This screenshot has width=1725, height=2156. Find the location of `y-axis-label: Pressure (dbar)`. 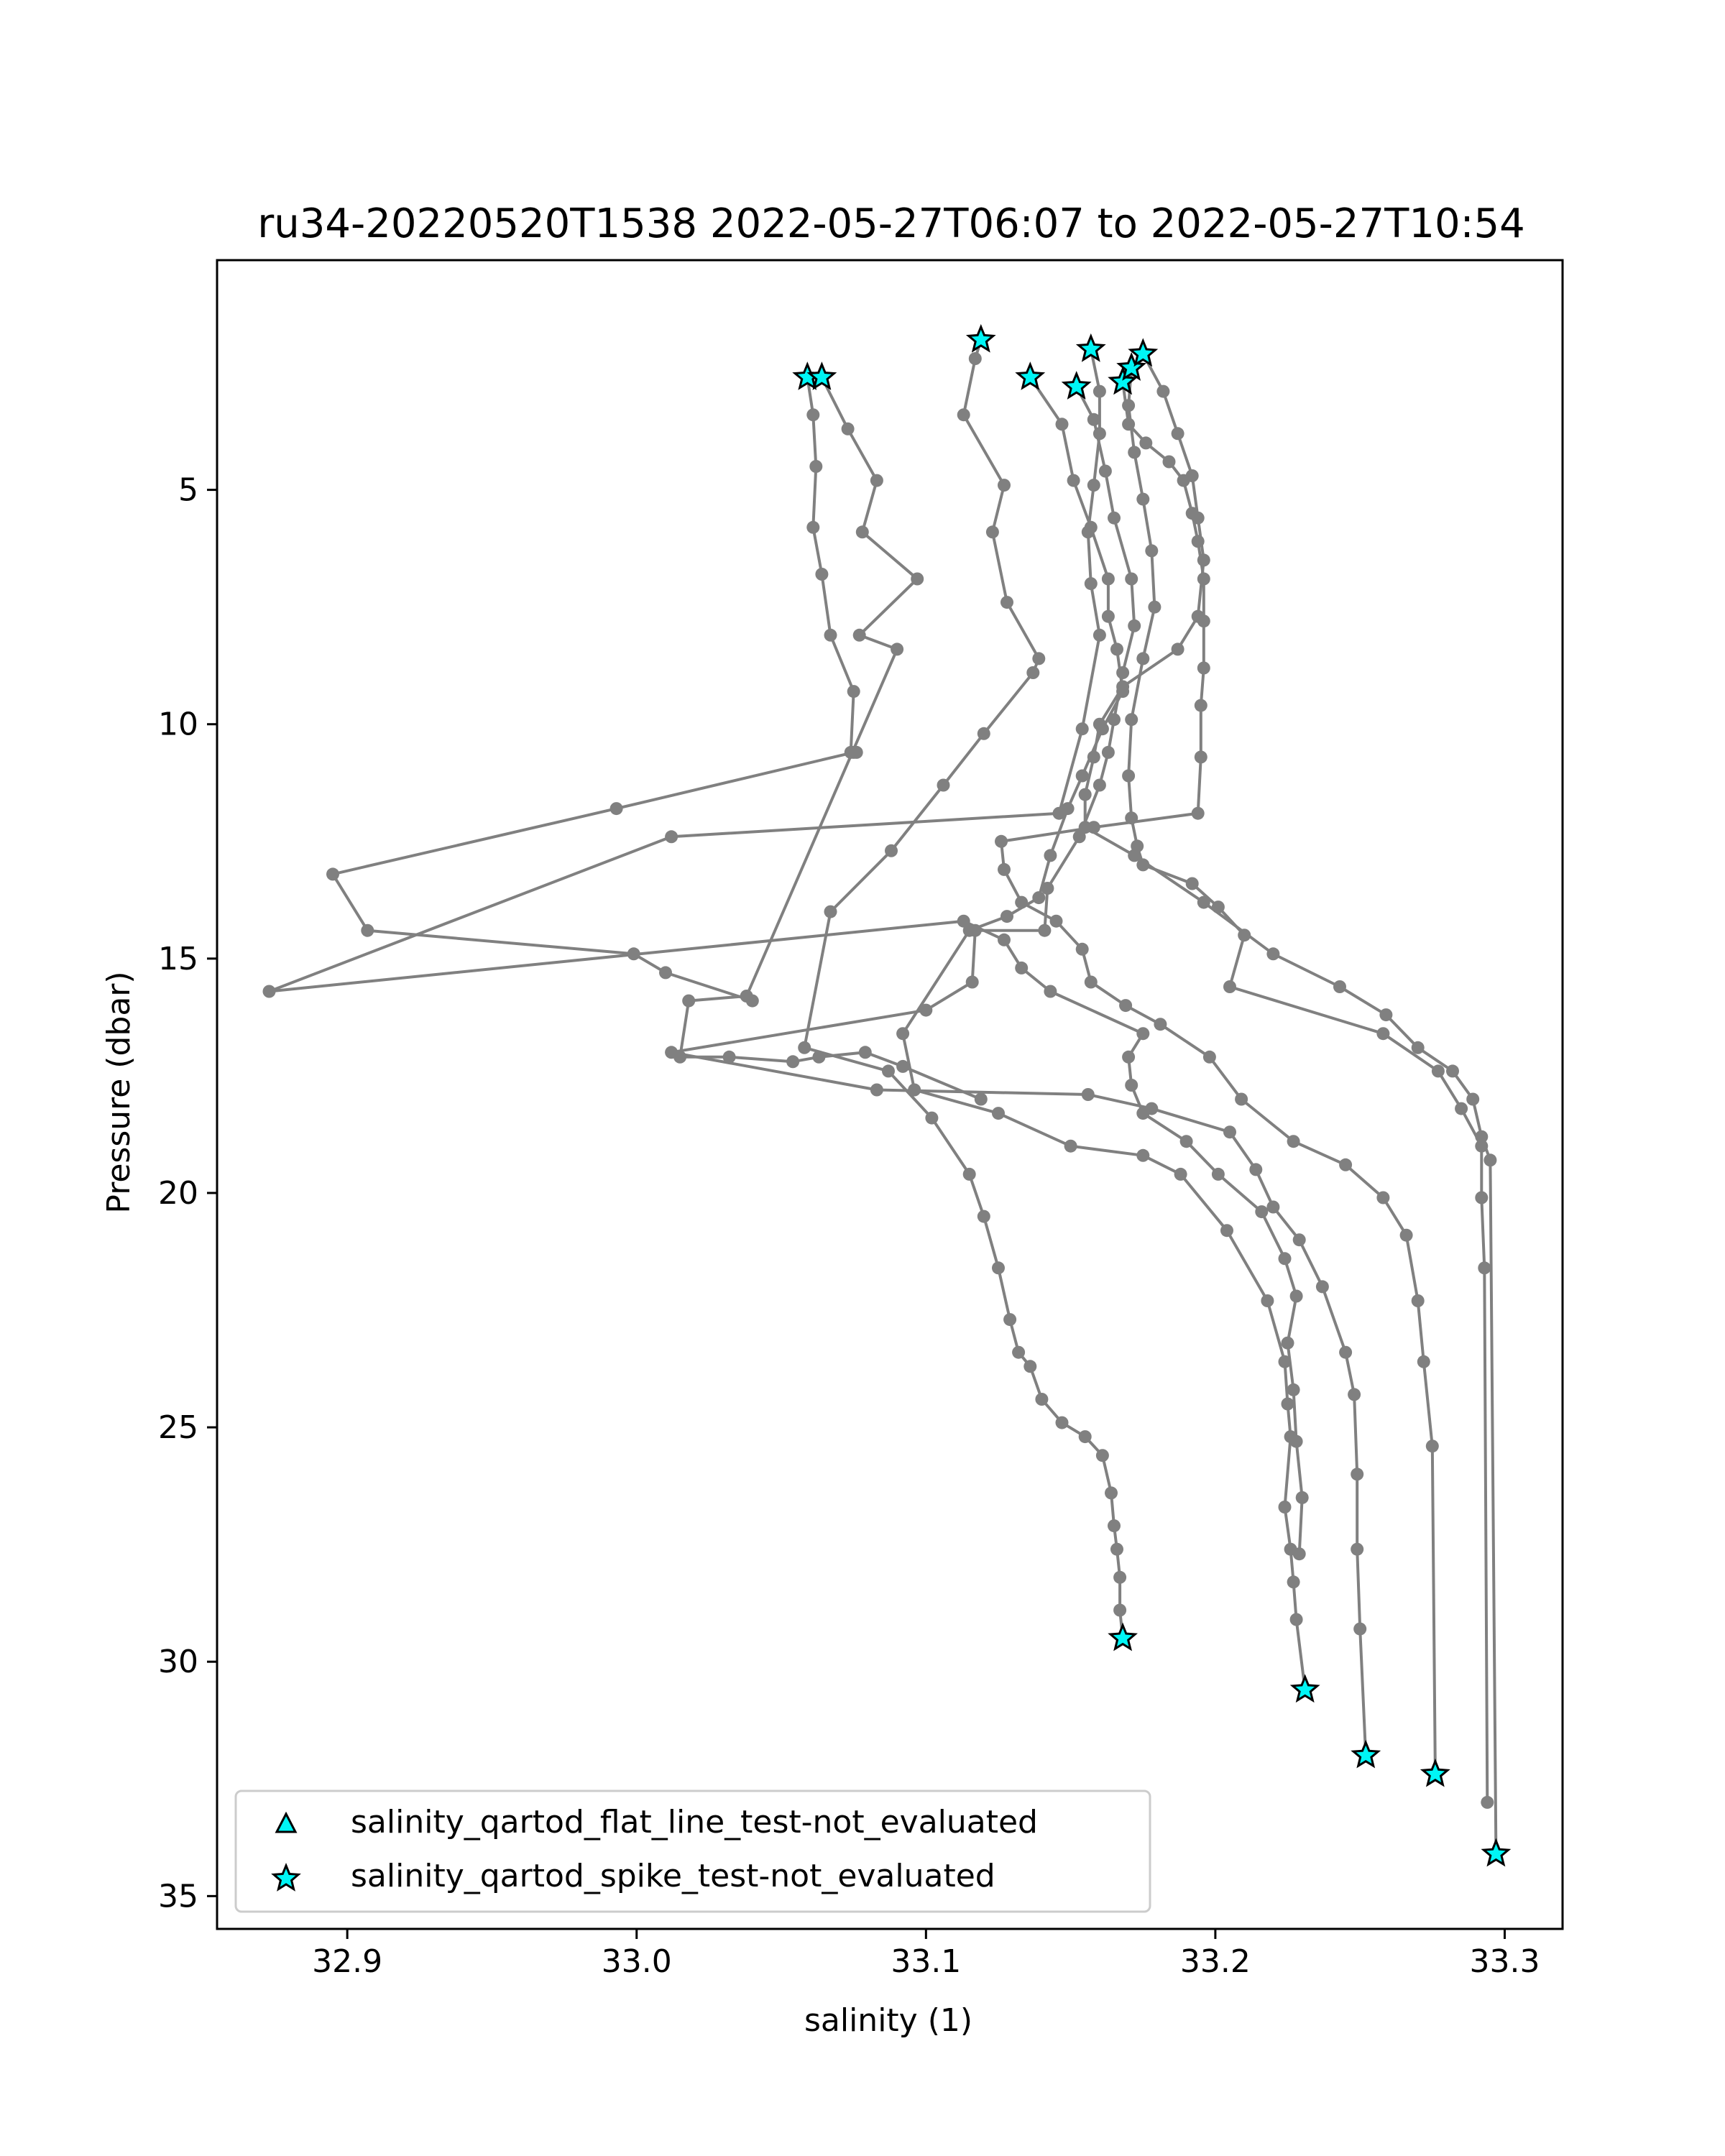

y-axis-label: Pressure (dbar) is located at coordinates (119, 1092).